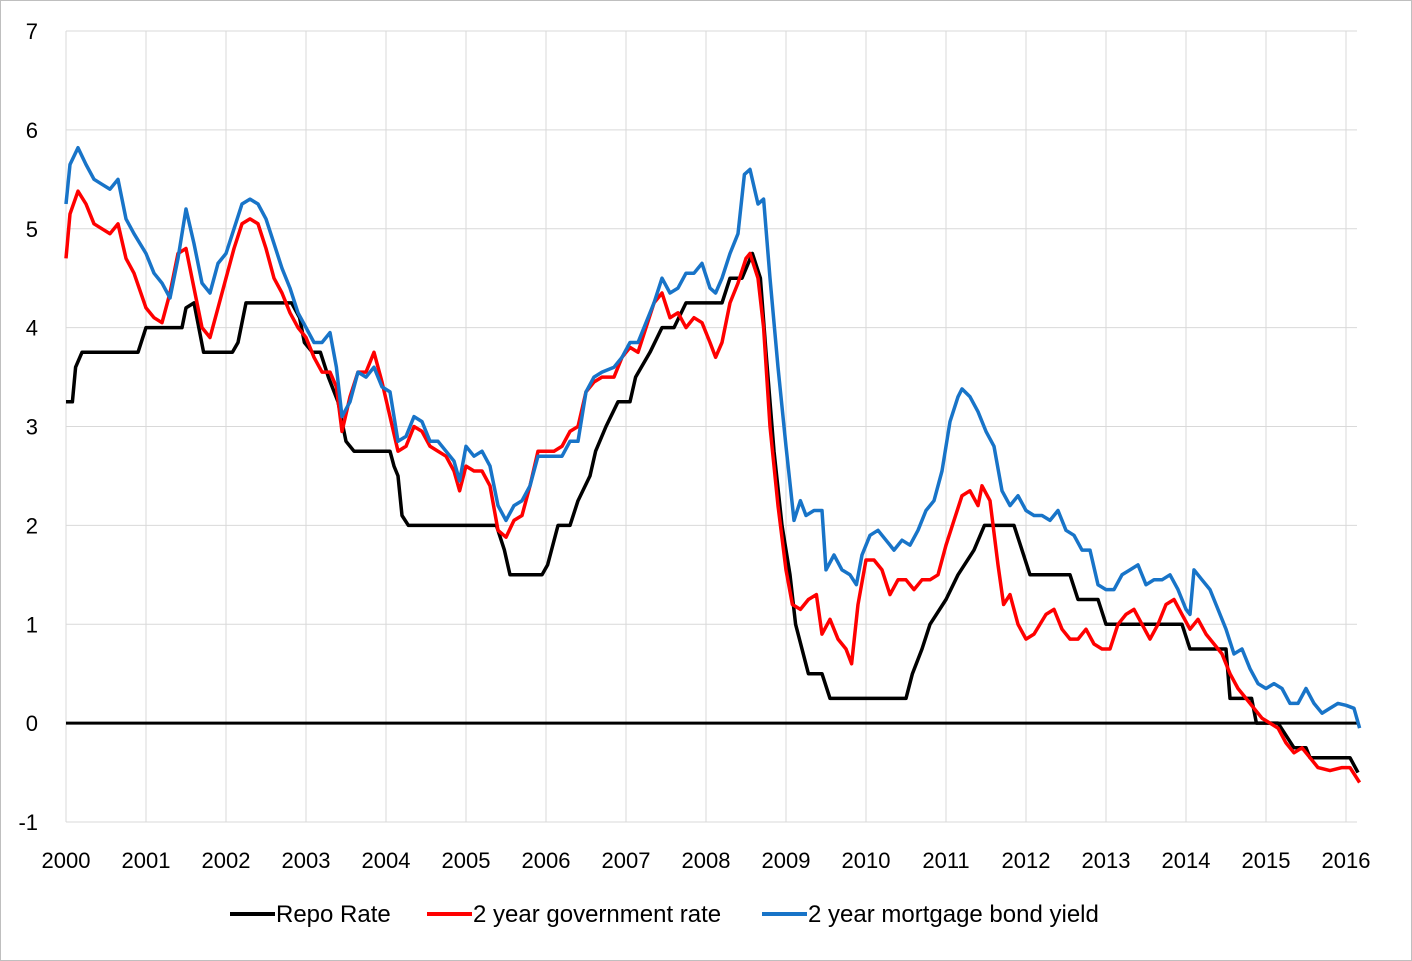 This screenshot has width=1412, height=961. I want to click on x-tick-label: 2006, so click(546, 860).